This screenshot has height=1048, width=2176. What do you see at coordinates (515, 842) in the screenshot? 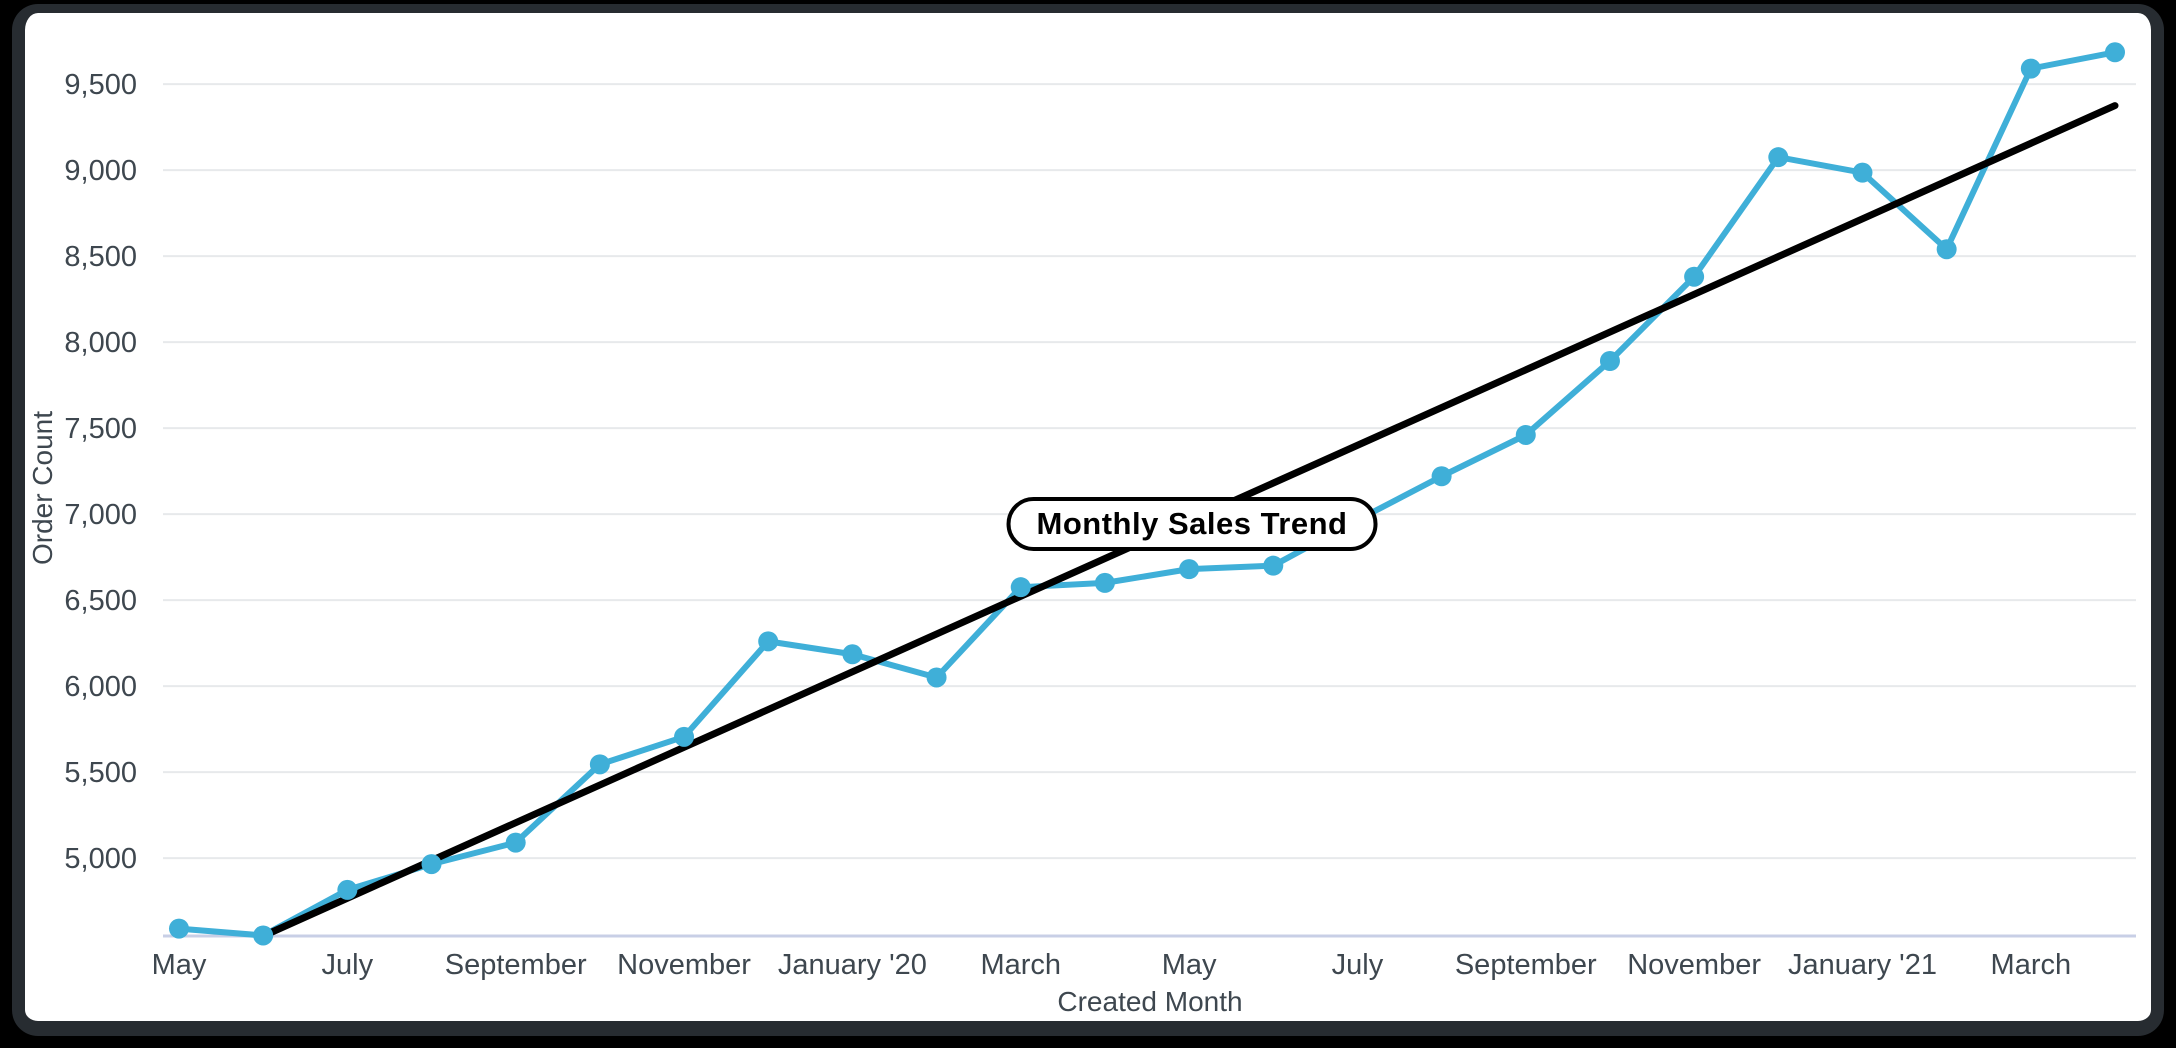
I see `data-point-marker: September 2019: 5,090` at bounding box center [515, 842].